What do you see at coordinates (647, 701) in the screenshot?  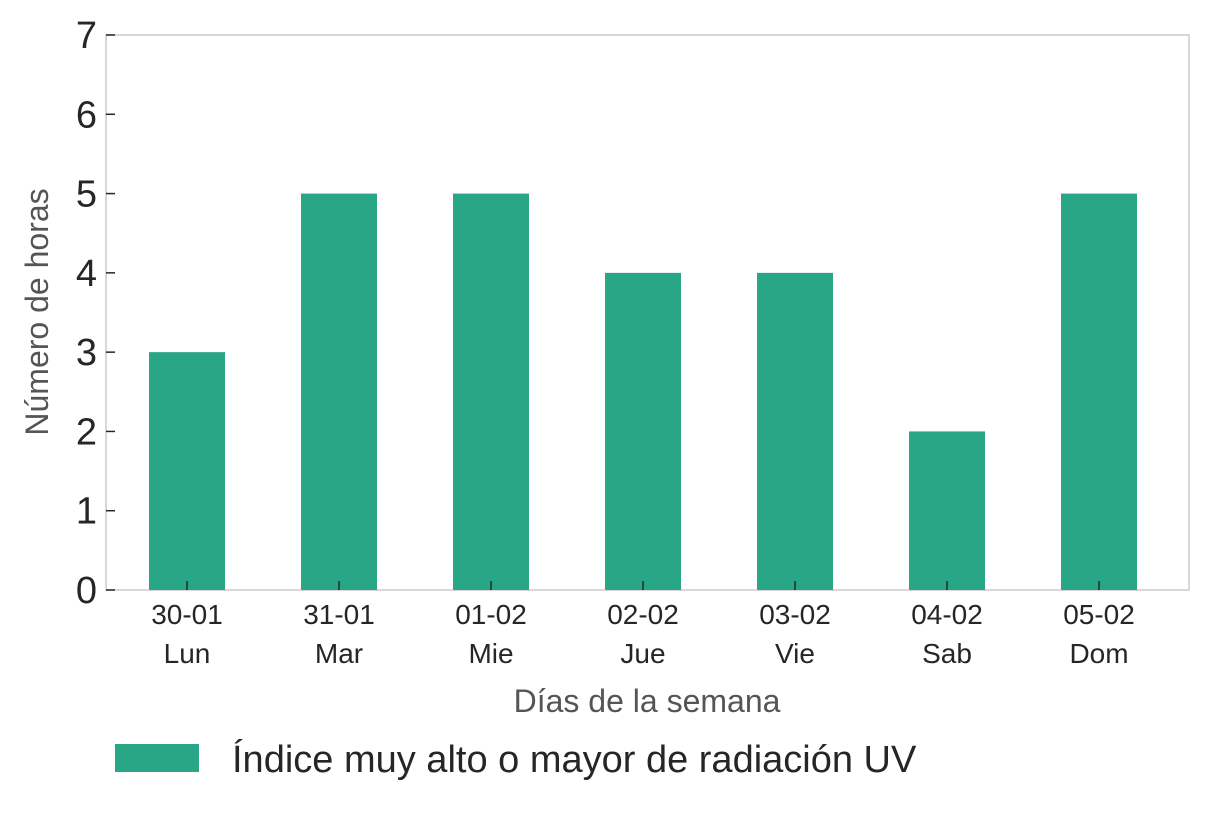 I see `x-axis-title: Días de la semana` at bounding box center [647, 701].